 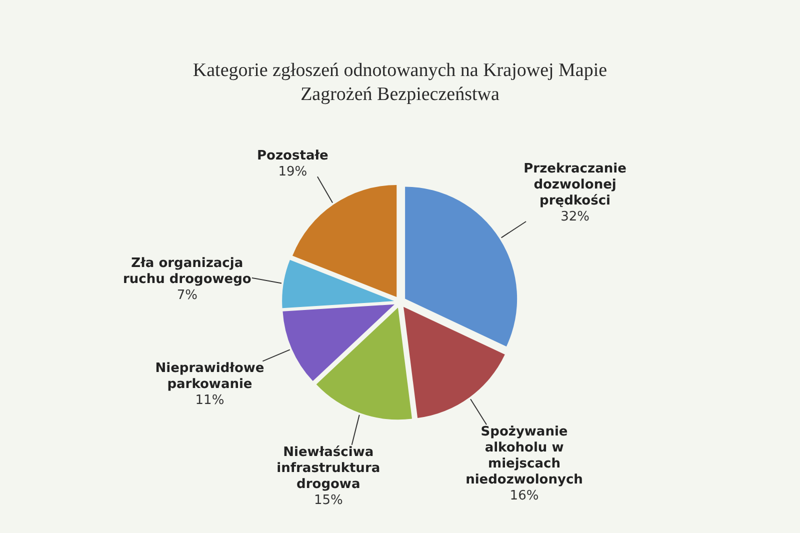 I want to click on slice-label: Pozostałe, so click(x=293, y=156).